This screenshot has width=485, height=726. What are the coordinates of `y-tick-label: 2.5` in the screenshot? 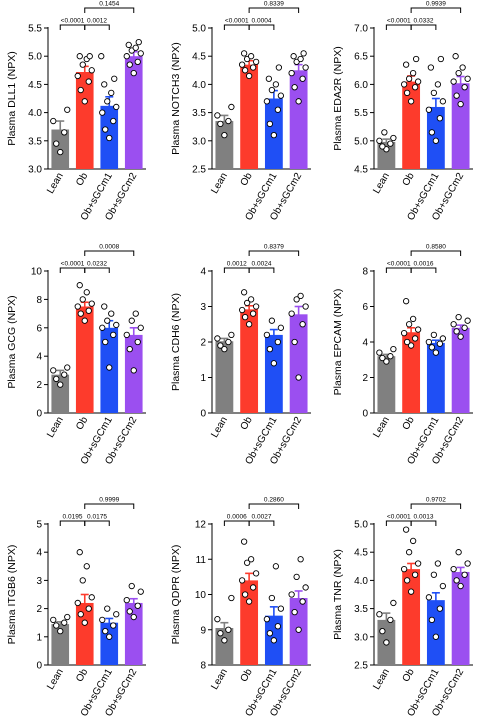 It's located at (361, 666).